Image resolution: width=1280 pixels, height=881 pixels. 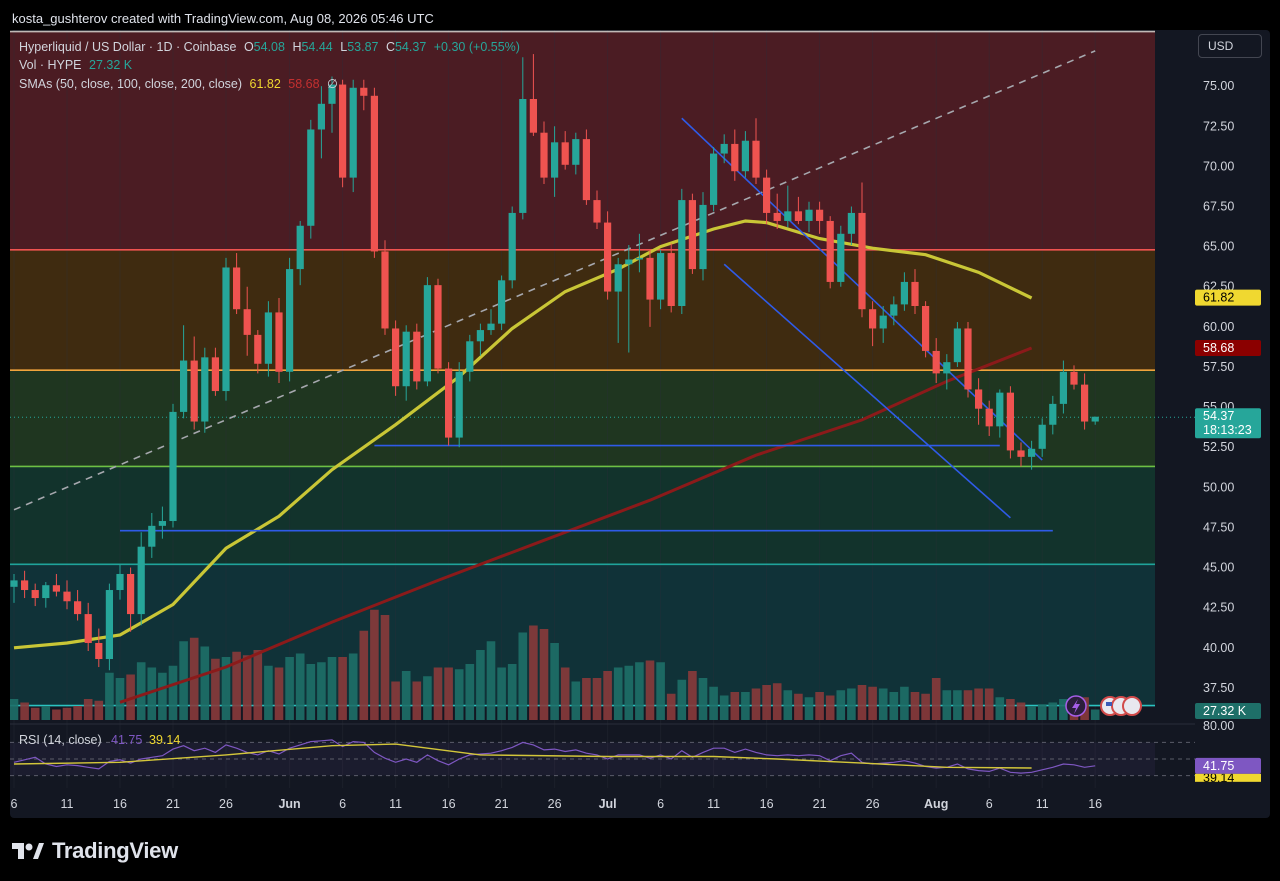 I want to click on rsi-tag-label: 41.75, so click(x=1218, y=766).